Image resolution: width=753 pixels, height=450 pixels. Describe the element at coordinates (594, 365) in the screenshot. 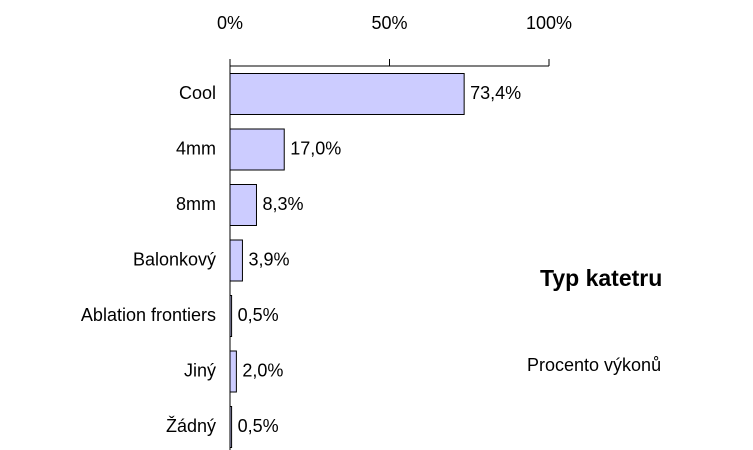

I see `chart-subtitle: Procento výkonů` at that location.